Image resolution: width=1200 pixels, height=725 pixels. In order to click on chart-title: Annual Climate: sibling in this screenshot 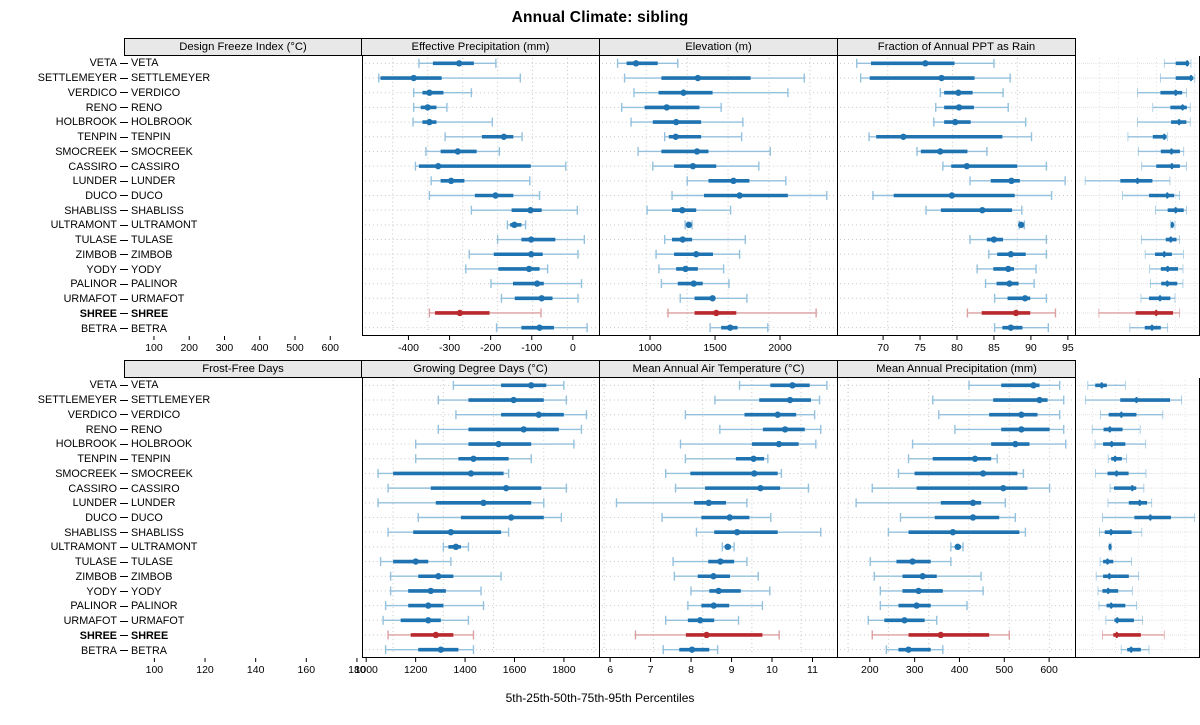, I will do `click(600, 17)`.